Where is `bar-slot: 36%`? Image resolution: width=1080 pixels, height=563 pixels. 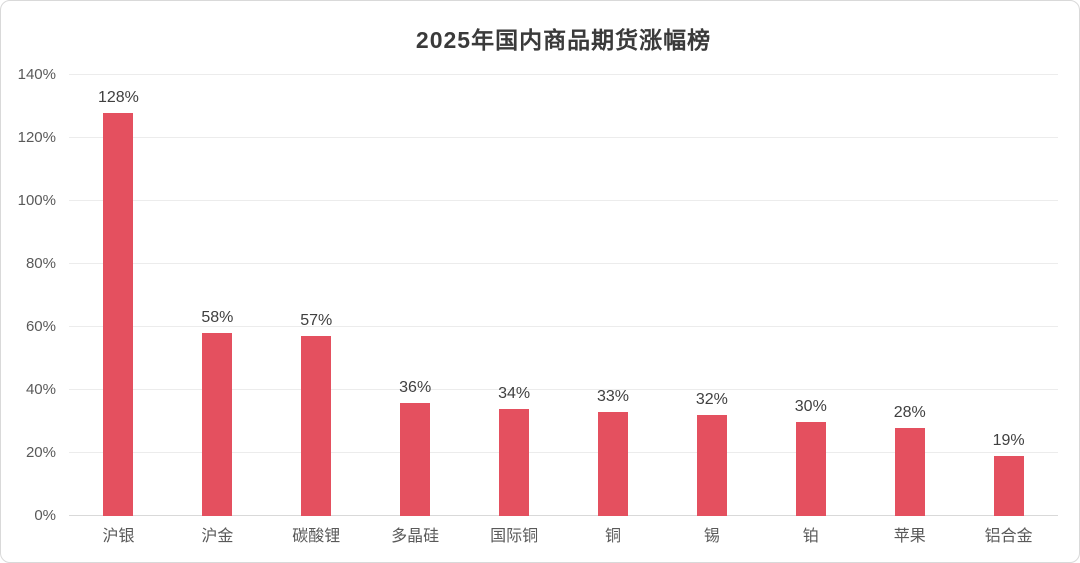 bar-slot: 36% is located at coordinates (415, 295).